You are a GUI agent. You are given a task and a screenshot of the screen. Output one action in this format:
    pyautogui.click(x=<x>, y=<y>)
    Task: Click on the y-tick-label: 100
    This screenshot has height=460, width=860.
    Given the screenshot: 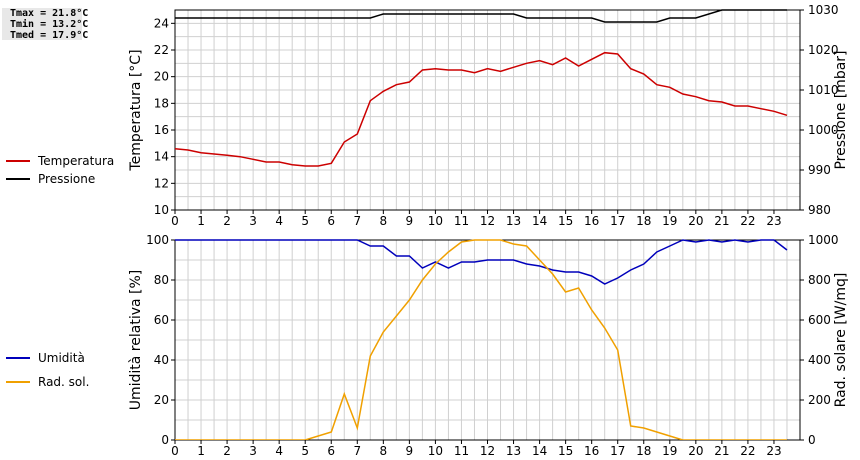 What is the action you would take?
    pyautogui.click(x=157, y=240)
    